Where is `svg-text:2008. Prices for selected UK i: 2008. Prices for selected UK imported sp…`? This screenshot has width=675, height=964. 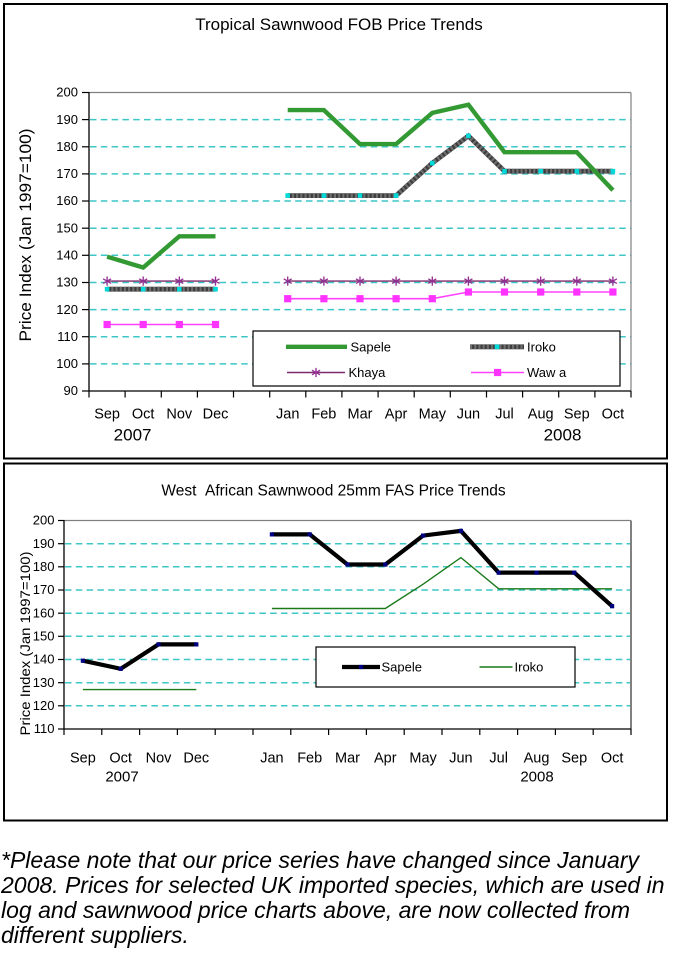
svg-text:2008. Prices for selected UK i: 2008. Prices for selected UK imported sp… is located at coordinates (332, 885).